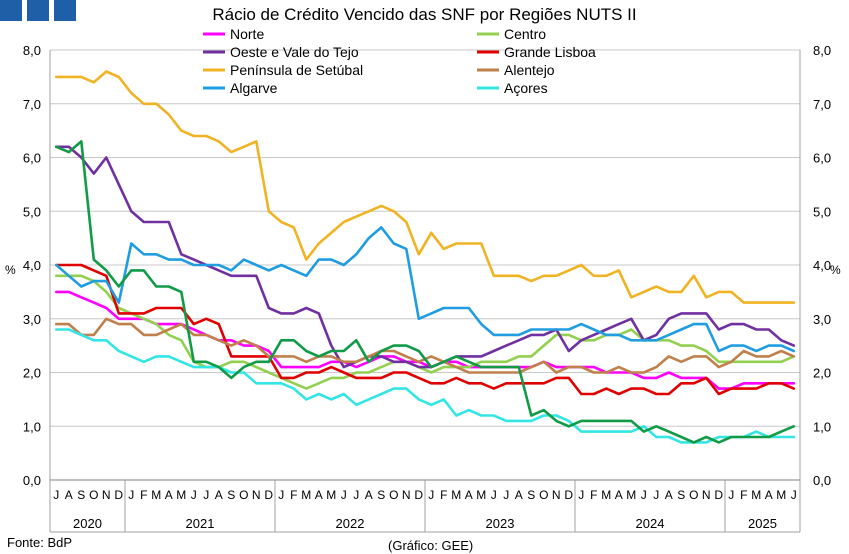 The height and width of the screenshot is (554, 849). I want to click on y-tick-label-left: 6,0, so click(32, 158).